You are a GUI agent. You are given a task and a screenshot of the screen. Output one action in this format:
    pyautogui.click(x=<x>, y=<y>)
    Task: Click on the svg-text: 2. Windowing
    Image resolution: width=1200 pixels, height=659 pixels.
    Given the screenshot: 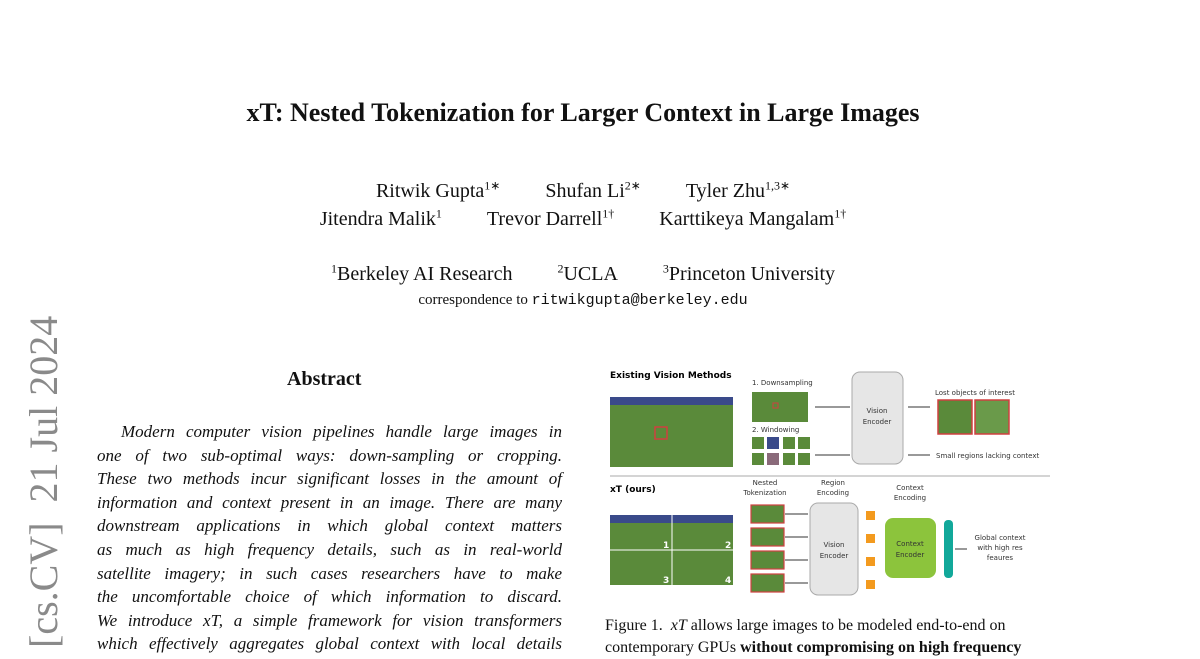 What is the action you would take?
    pyautogui.click(x=775, y=430)
    